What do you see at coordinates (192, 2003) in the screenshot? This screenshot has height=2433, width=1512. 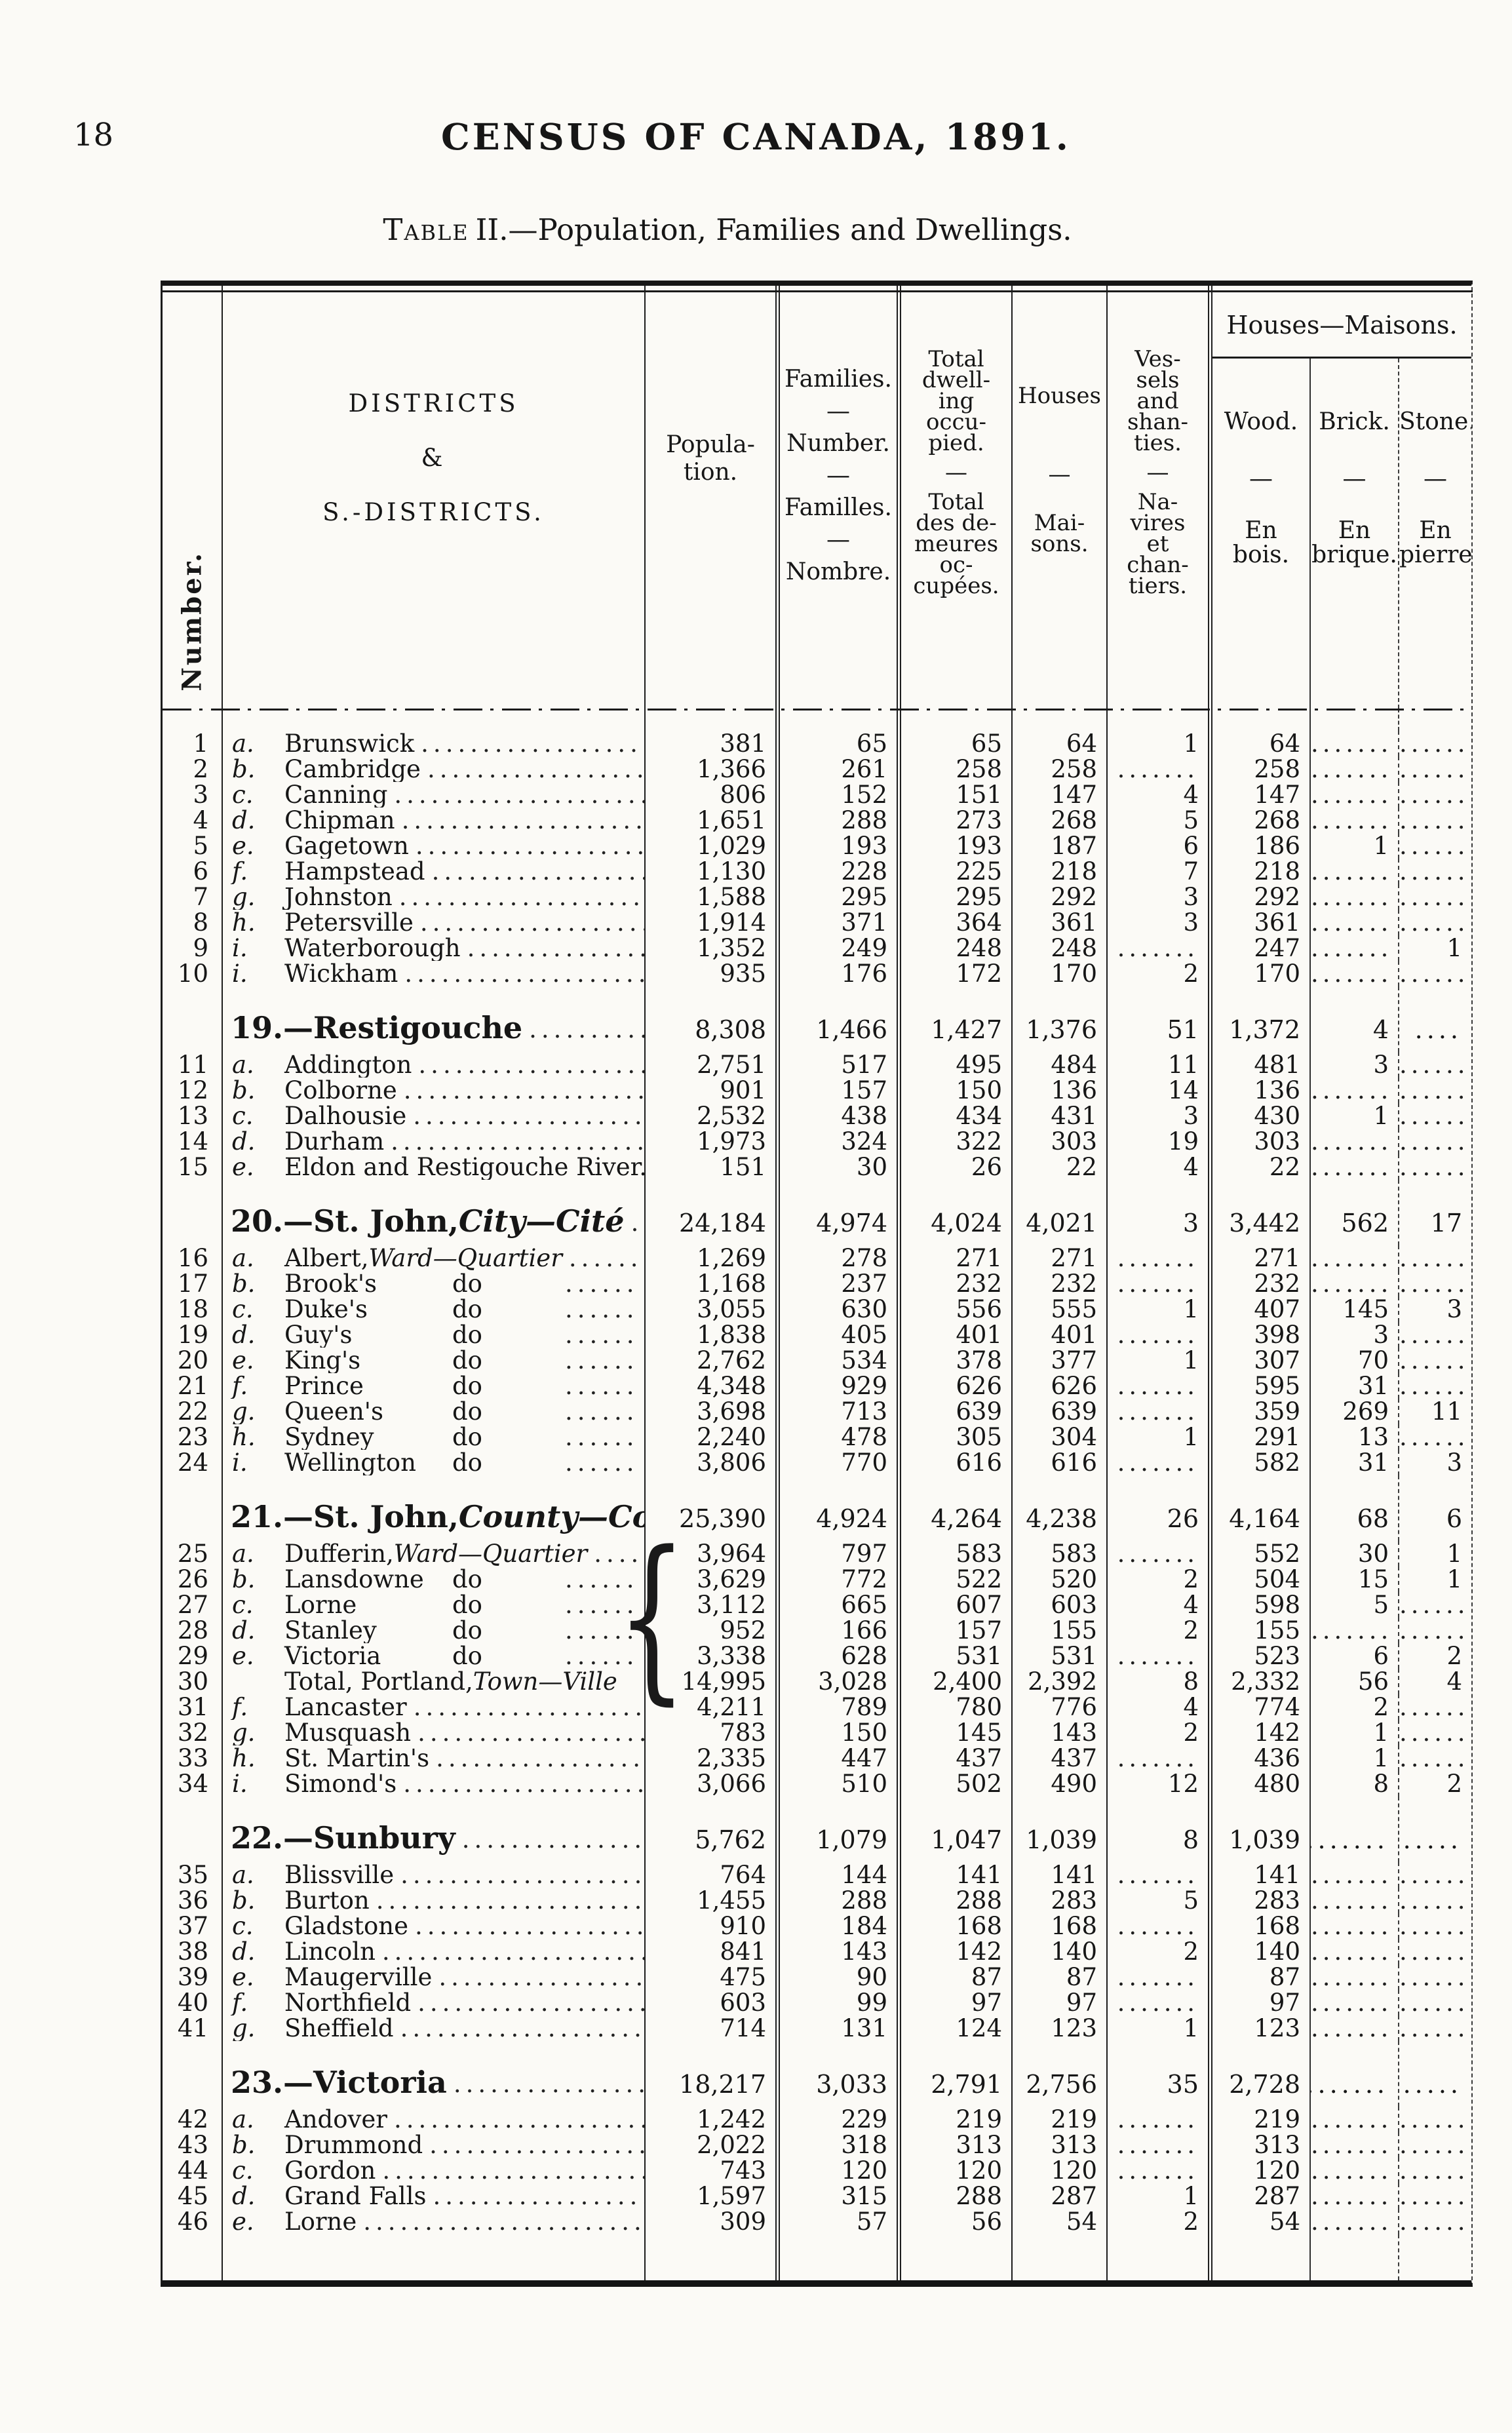 I see `row-number-cell: 40` at bounding box center [192, 2003].